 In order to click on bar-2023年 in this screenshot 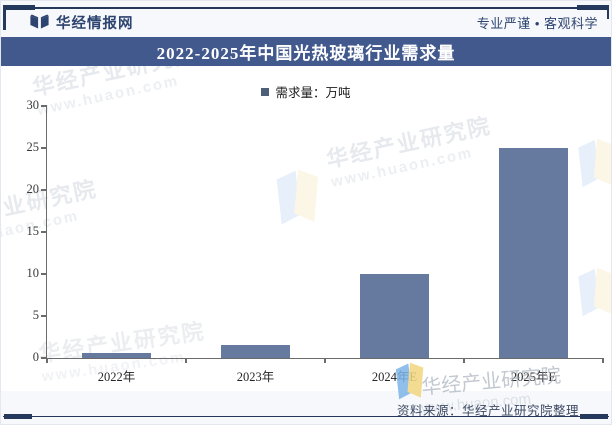, I will do `click(255, 351)`.